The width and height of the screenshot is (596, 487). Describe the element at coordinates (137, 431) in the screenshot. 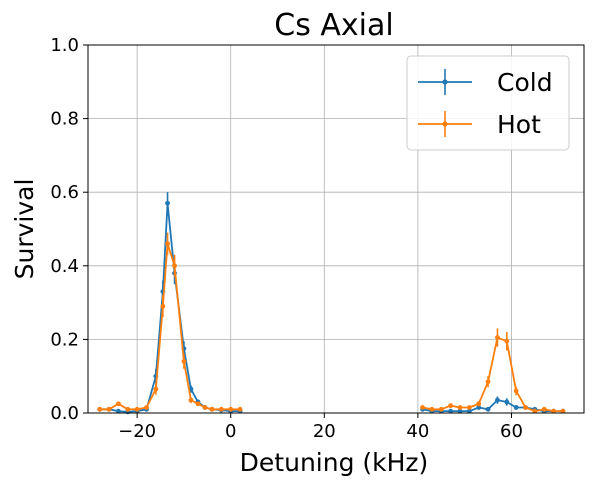

I see `x-tick-label: −20` at that location.